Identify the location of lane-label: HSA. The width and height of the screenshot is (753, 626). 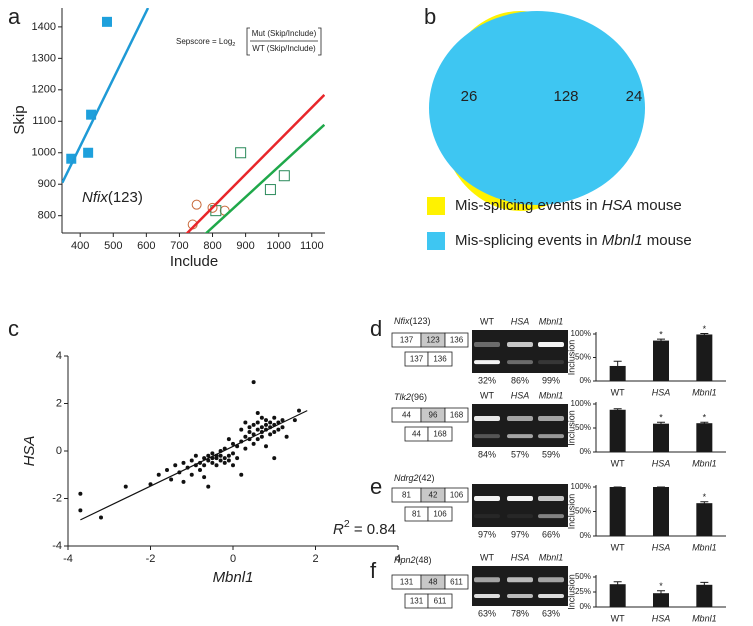
(520, 395).